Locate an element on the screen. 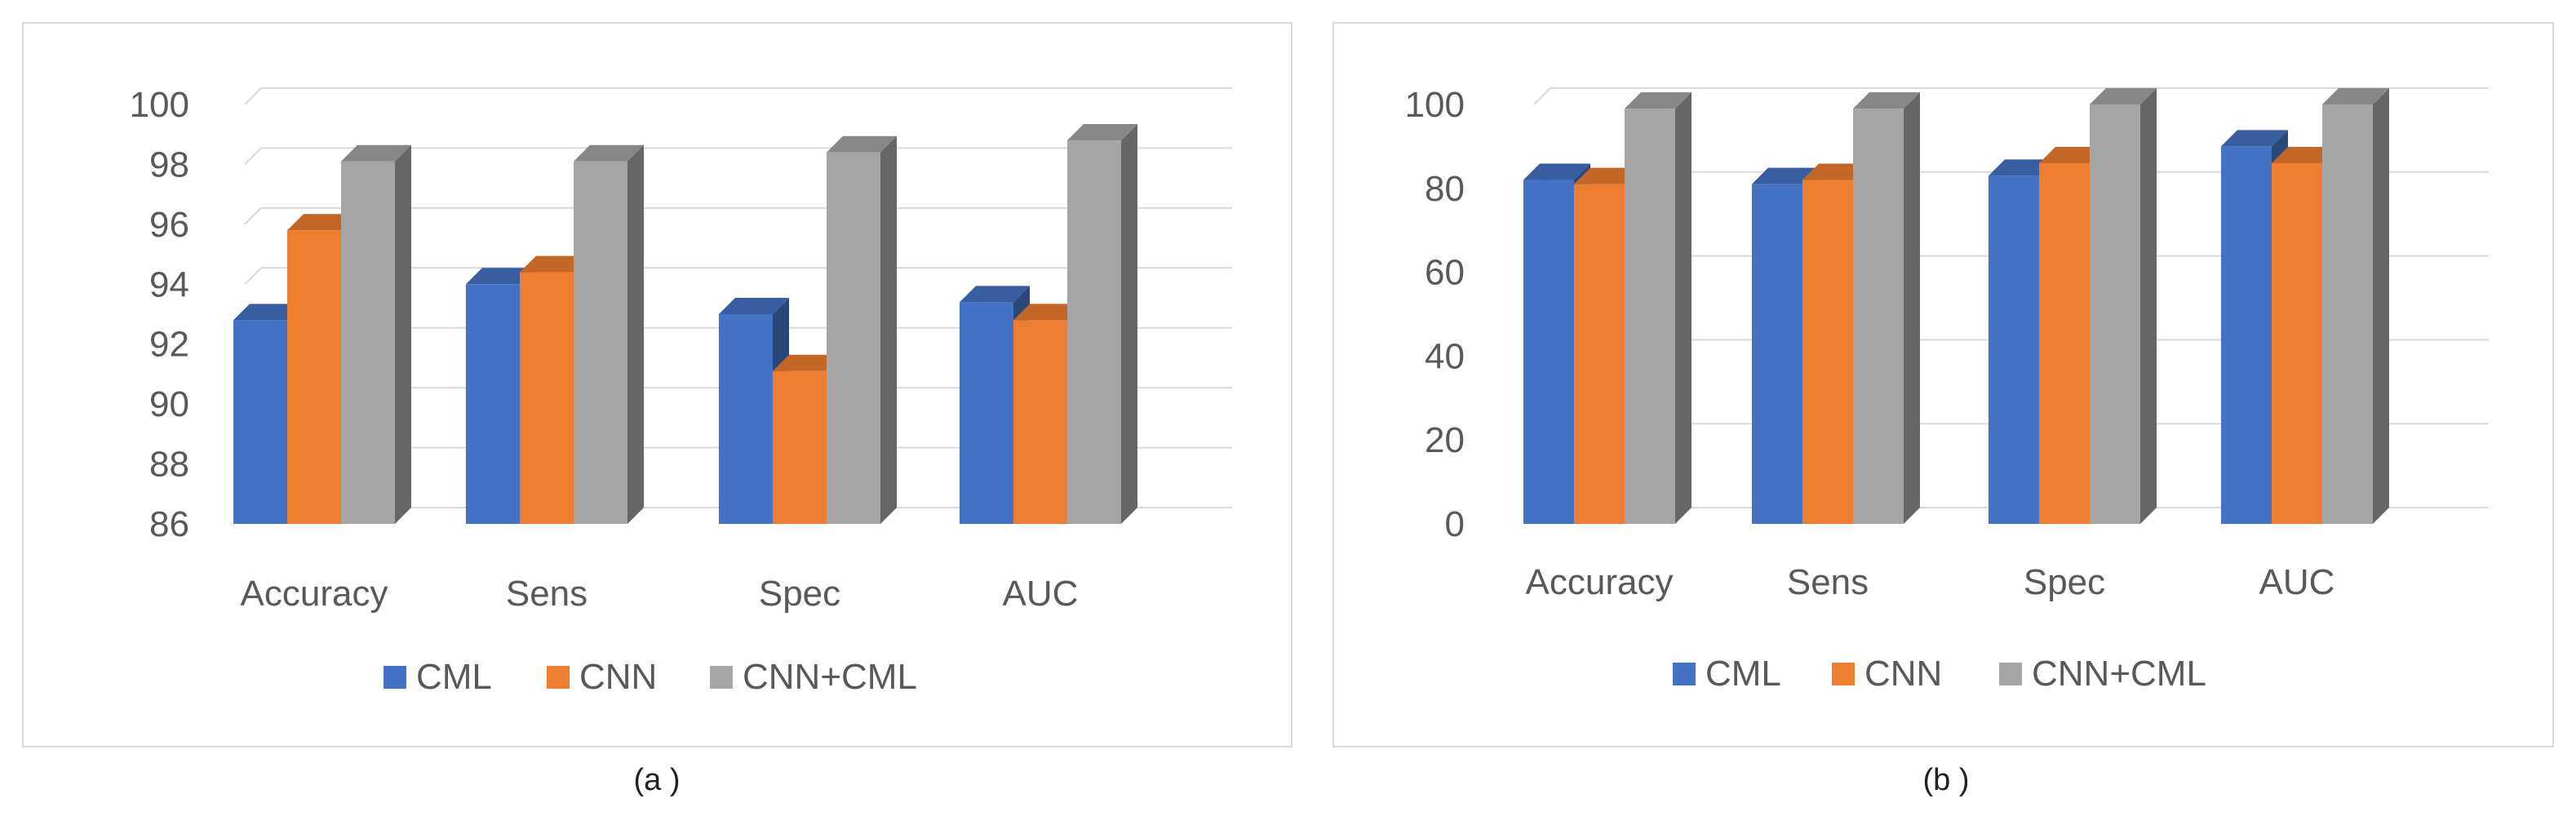  caption-b: (b ) is located at coordinates (1946, 780).